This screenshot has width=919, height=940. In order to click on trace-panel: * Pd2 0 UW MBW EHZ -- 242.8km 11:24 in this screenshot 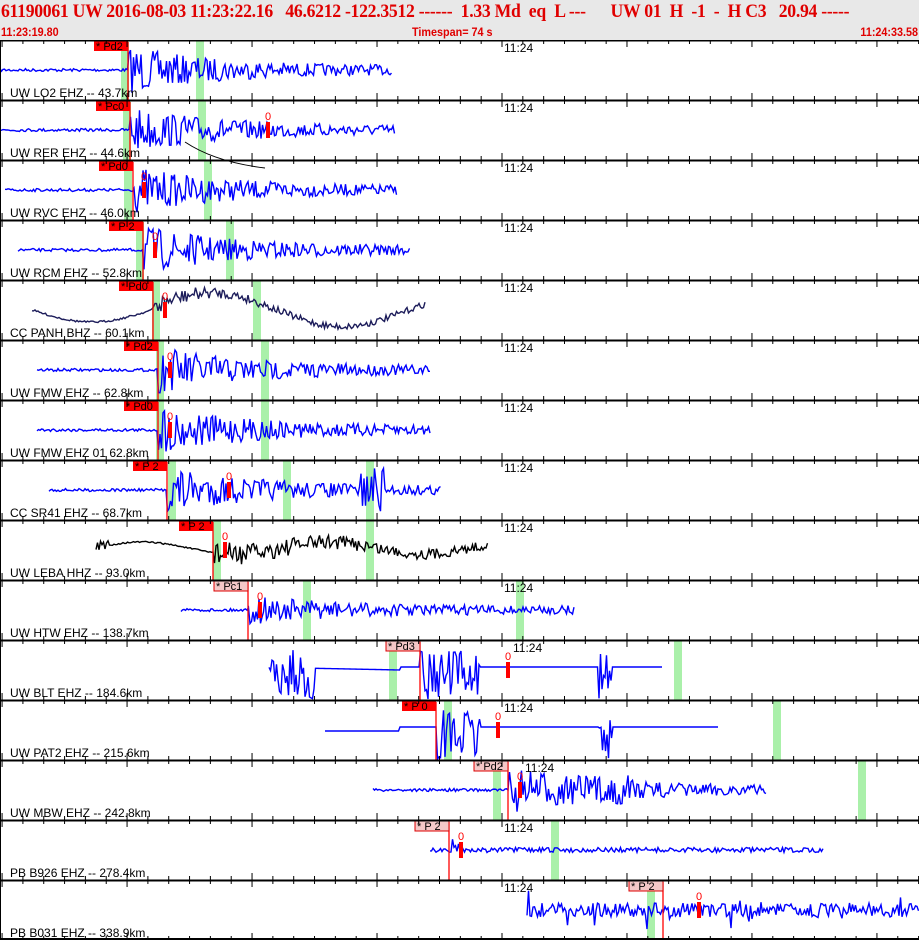, I will do `click(459, 789)`.